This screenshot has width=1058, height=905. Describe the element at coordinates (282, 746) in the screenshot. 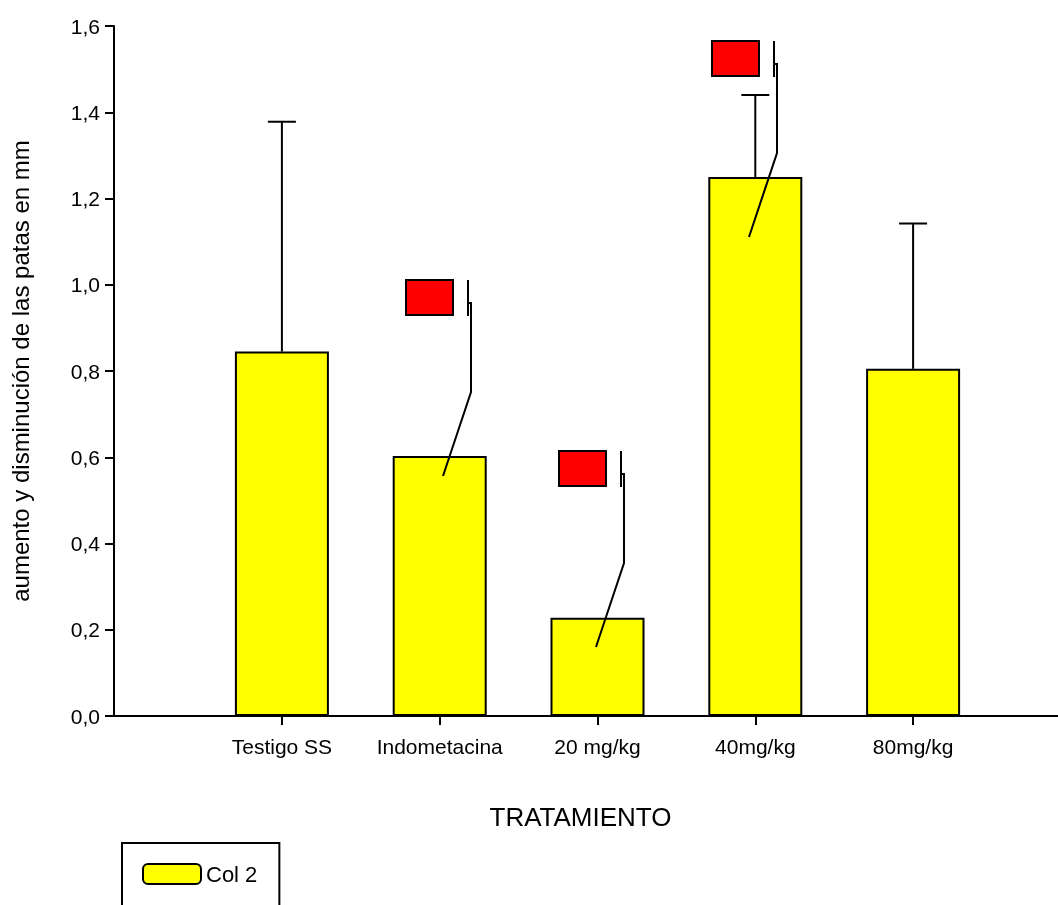

I see `x-tick-label: Testigo SS` at that location.